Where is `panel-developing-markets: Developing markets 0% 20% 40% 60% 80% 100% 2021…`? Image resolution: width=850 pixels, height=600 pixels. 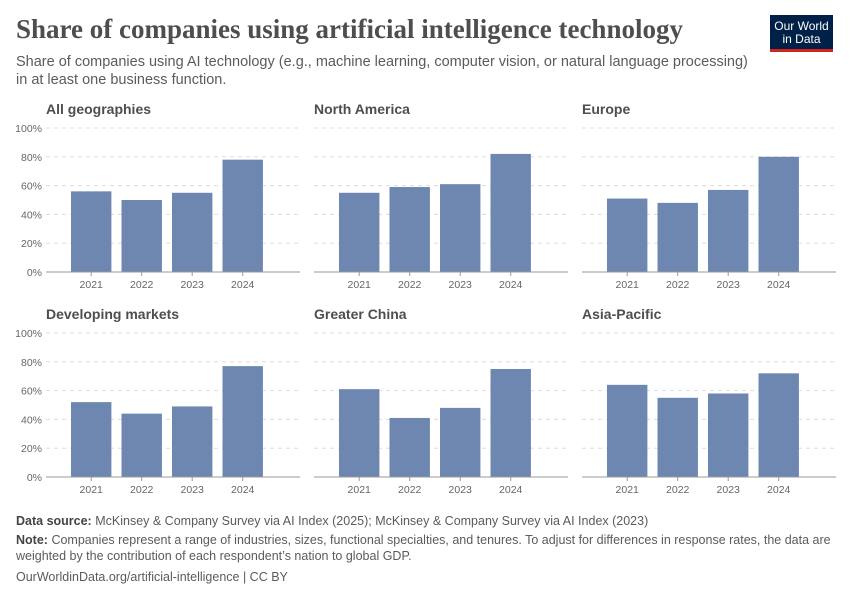
panel-developing-markets: Developing markets 0% 20% 40% 60% 80% 100% 2021… is located at coordinates (157, 401).